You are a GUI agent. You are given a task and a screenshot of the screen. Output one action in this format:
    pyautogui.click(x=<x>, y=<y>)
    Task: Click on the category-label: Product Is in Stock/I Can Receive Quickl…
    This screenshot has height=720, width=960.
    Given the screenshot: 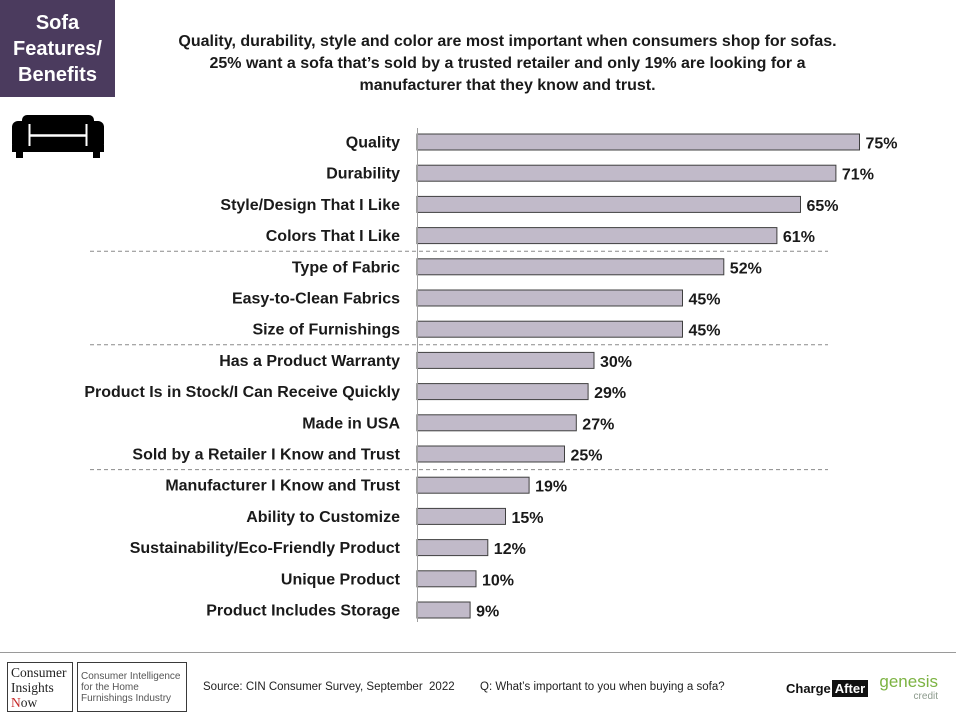 What is the action you would take?
    pyautogui.click(x=242, y=392)
    